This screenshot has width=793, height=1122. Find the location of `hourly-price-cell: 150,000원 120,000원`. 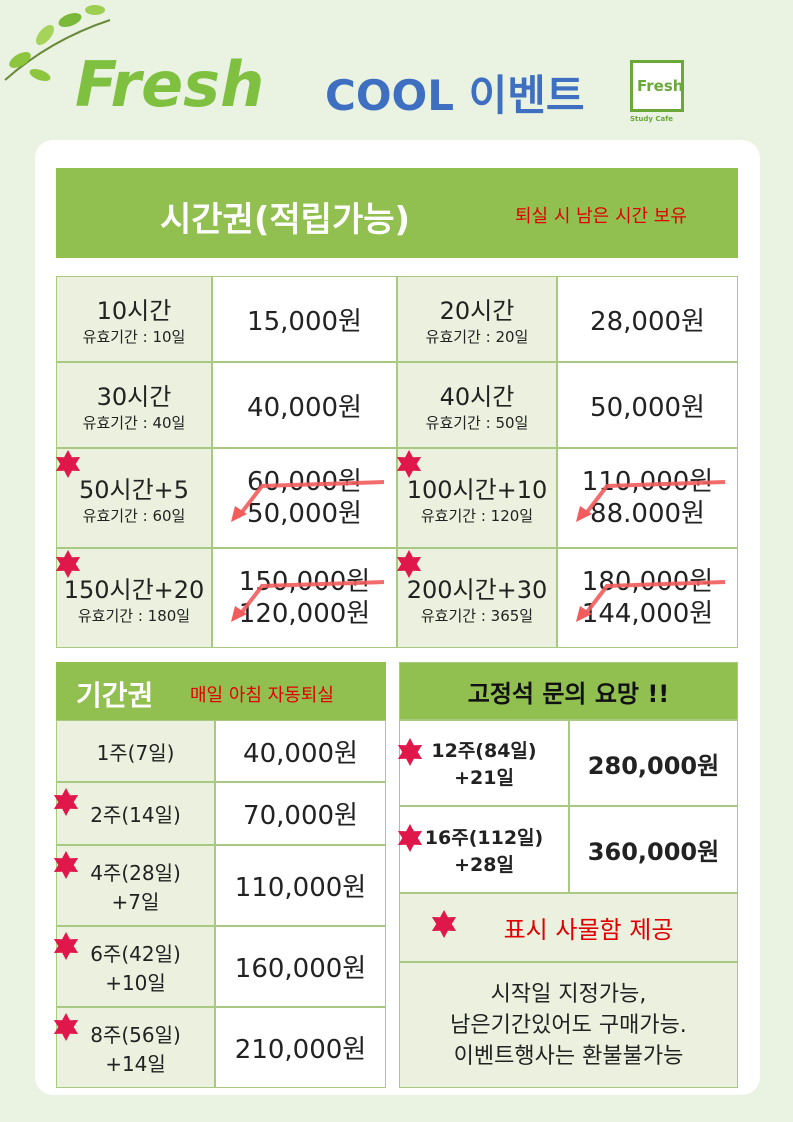

hourly-price-cell: 150,000원 120,000원 is located at coordinates (304, 598).